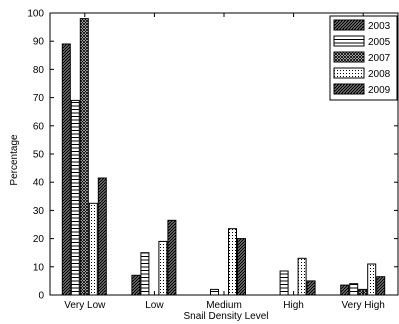 The image size is (399, 324). I want to click on legend-label-2008: 2008, so click(379, 74).